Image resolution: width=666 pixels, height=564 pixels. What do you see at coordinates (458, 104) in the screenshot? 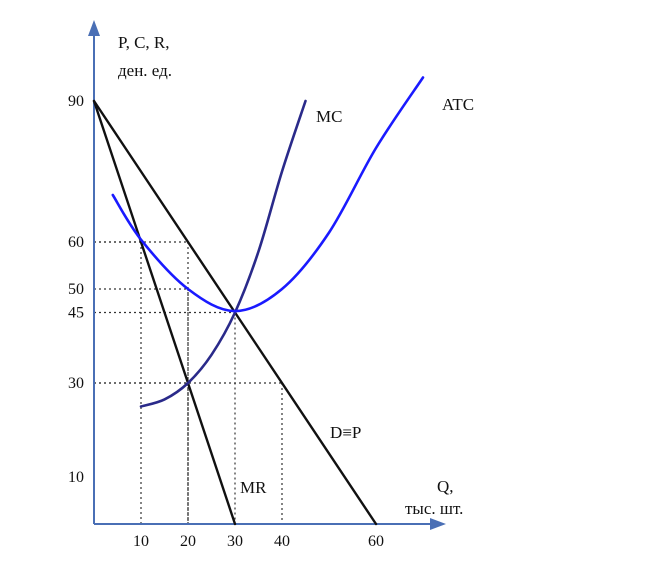
I see `series-label-atc: ATC` at bounding box center [458, 104].